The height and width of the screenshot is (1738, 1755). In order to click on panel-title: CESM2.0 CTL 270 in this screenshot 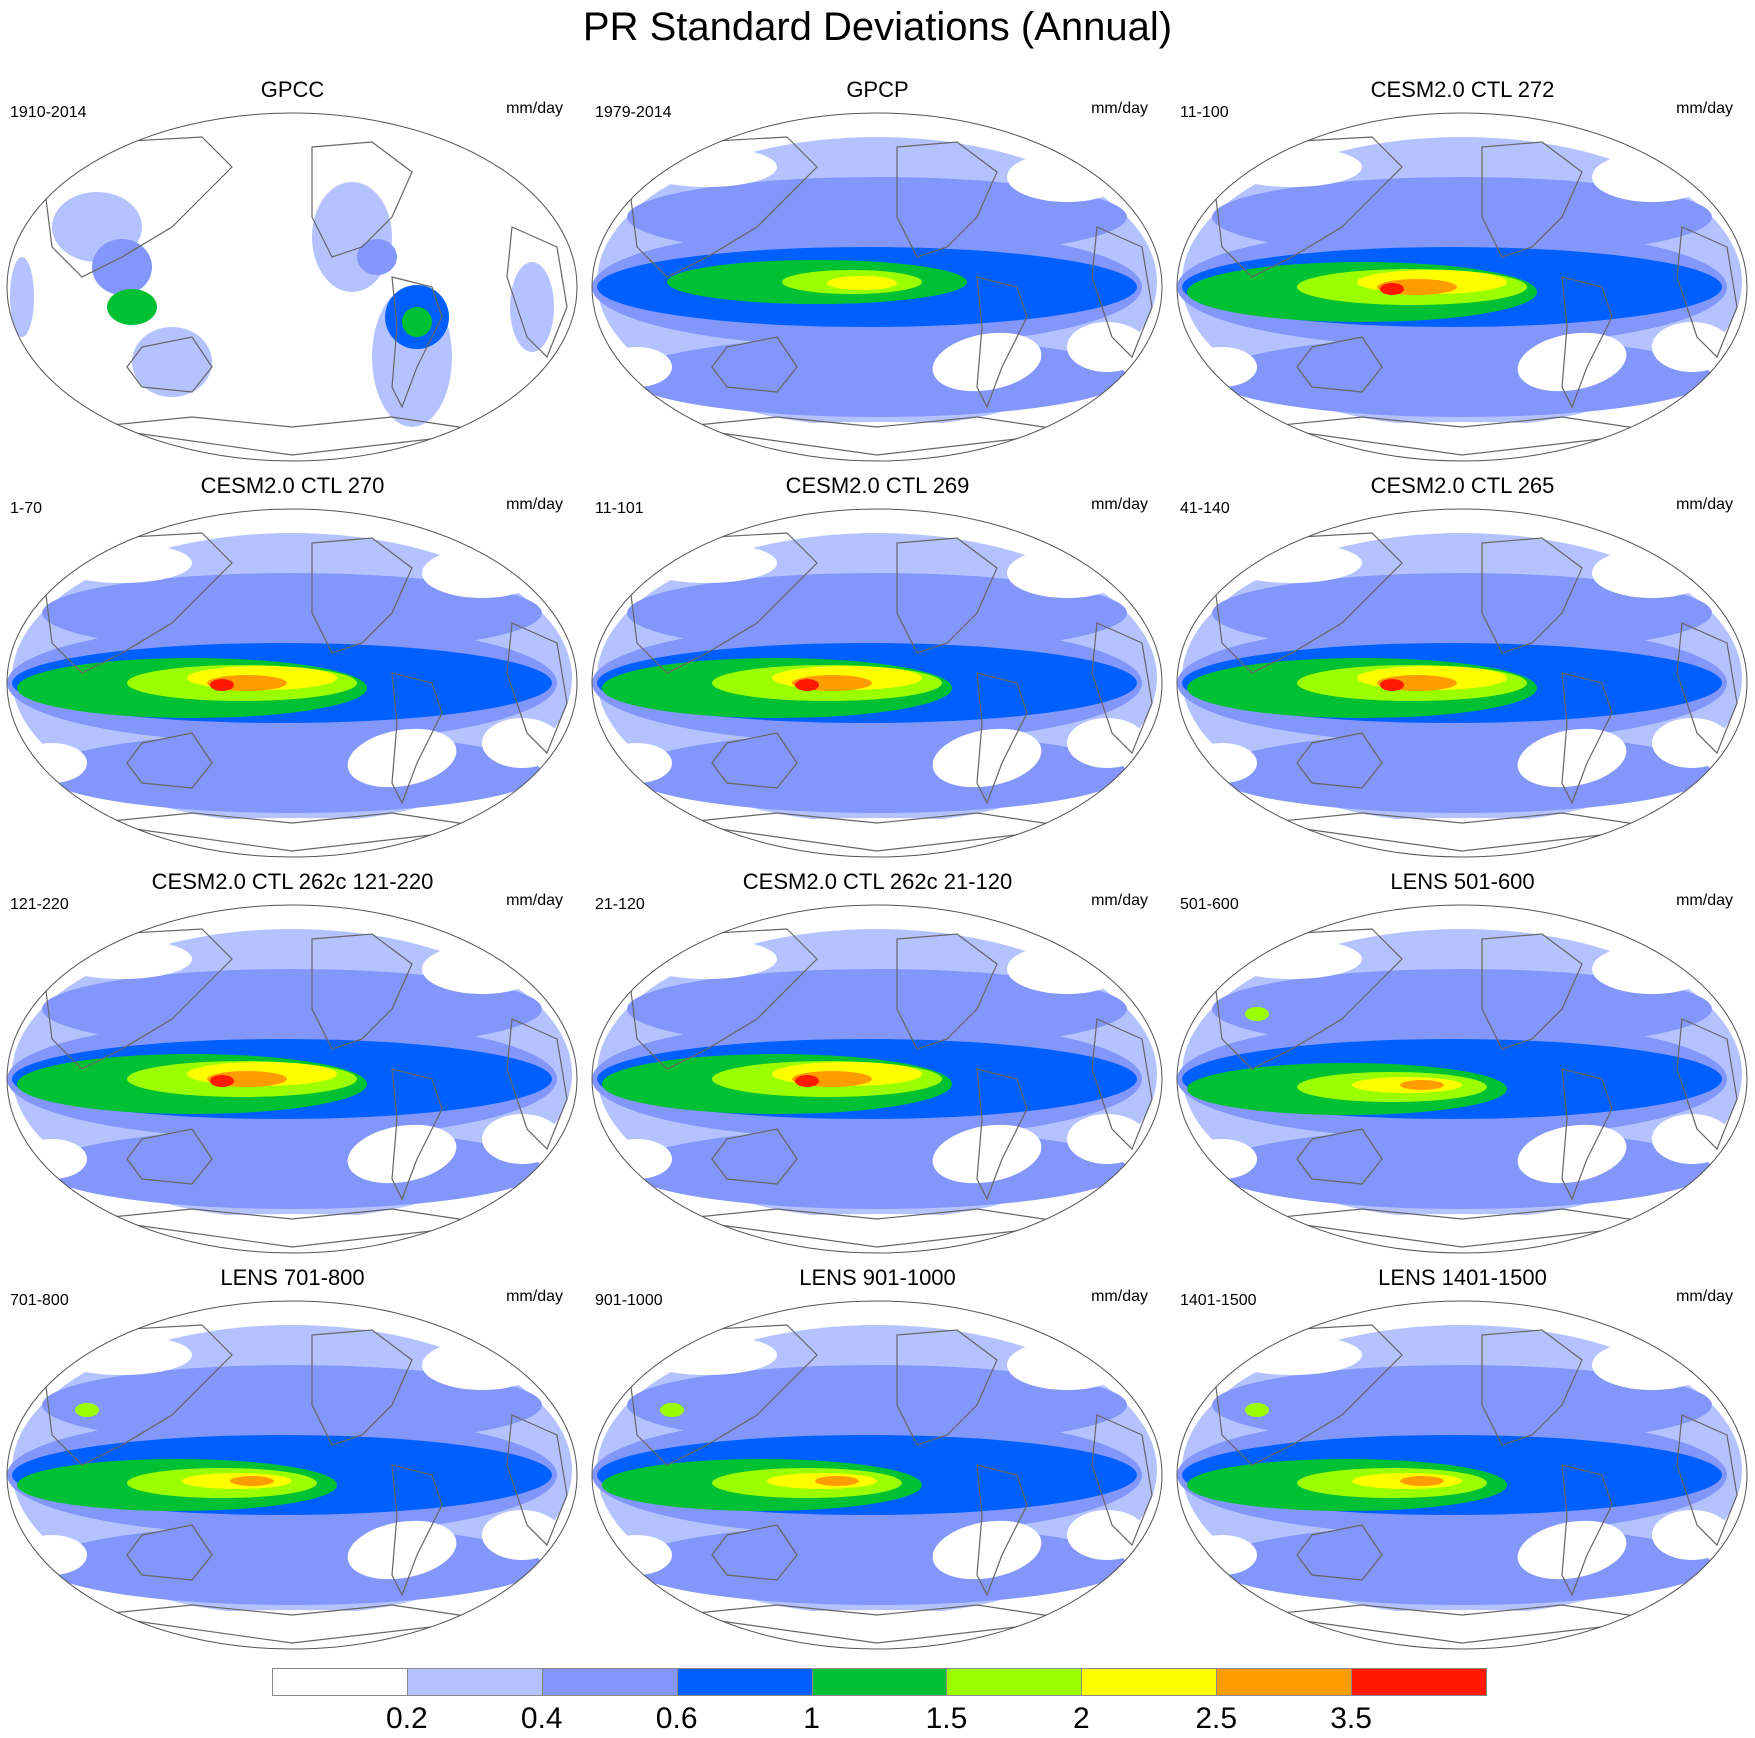, I will do `click(292, 485)`.